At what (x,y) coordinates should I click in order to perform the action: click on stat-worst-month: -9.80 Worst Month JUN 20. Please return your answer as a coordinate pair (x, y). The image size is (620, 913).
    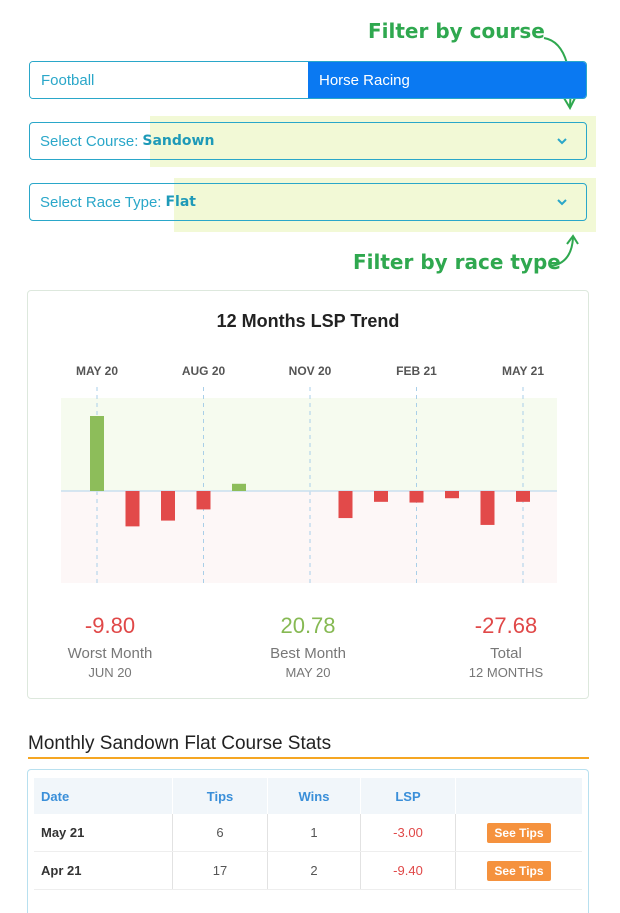
    Looking at the image, I should click on (110, 646).